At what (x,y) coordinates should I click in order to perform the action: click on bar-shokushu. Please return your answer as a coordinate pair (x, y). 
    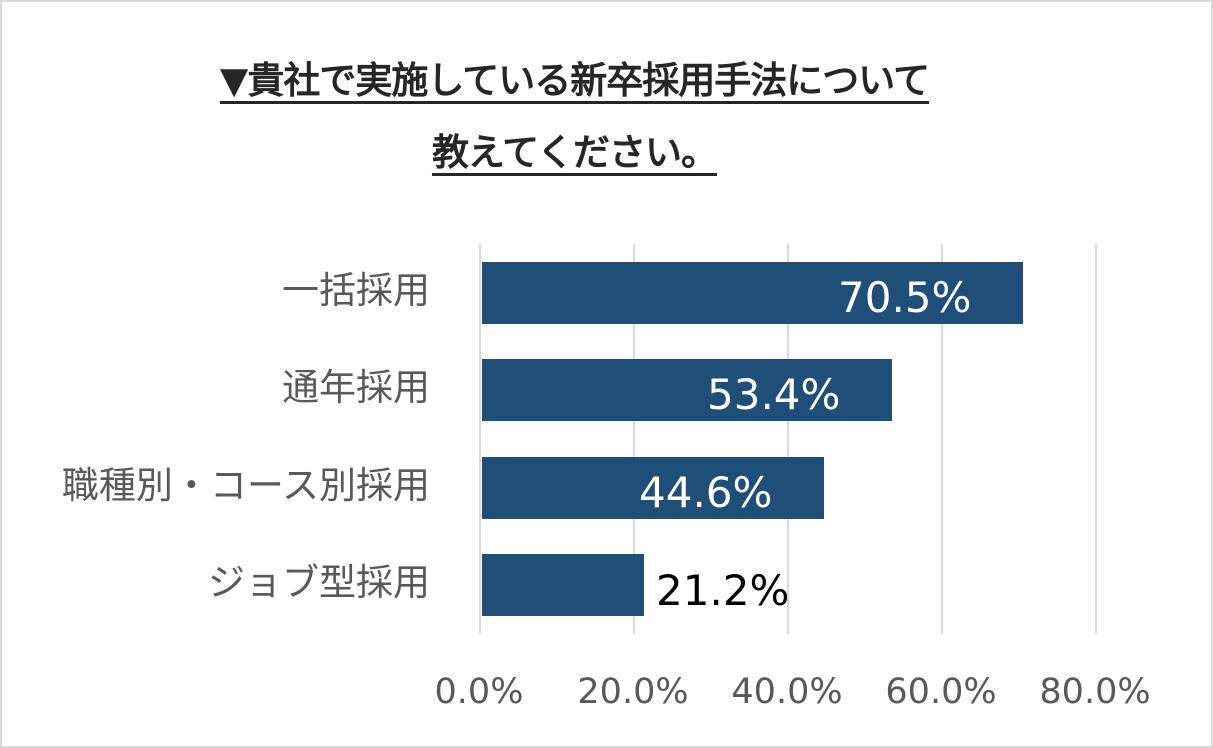
    Looking at the image, I should click on (653, 488).